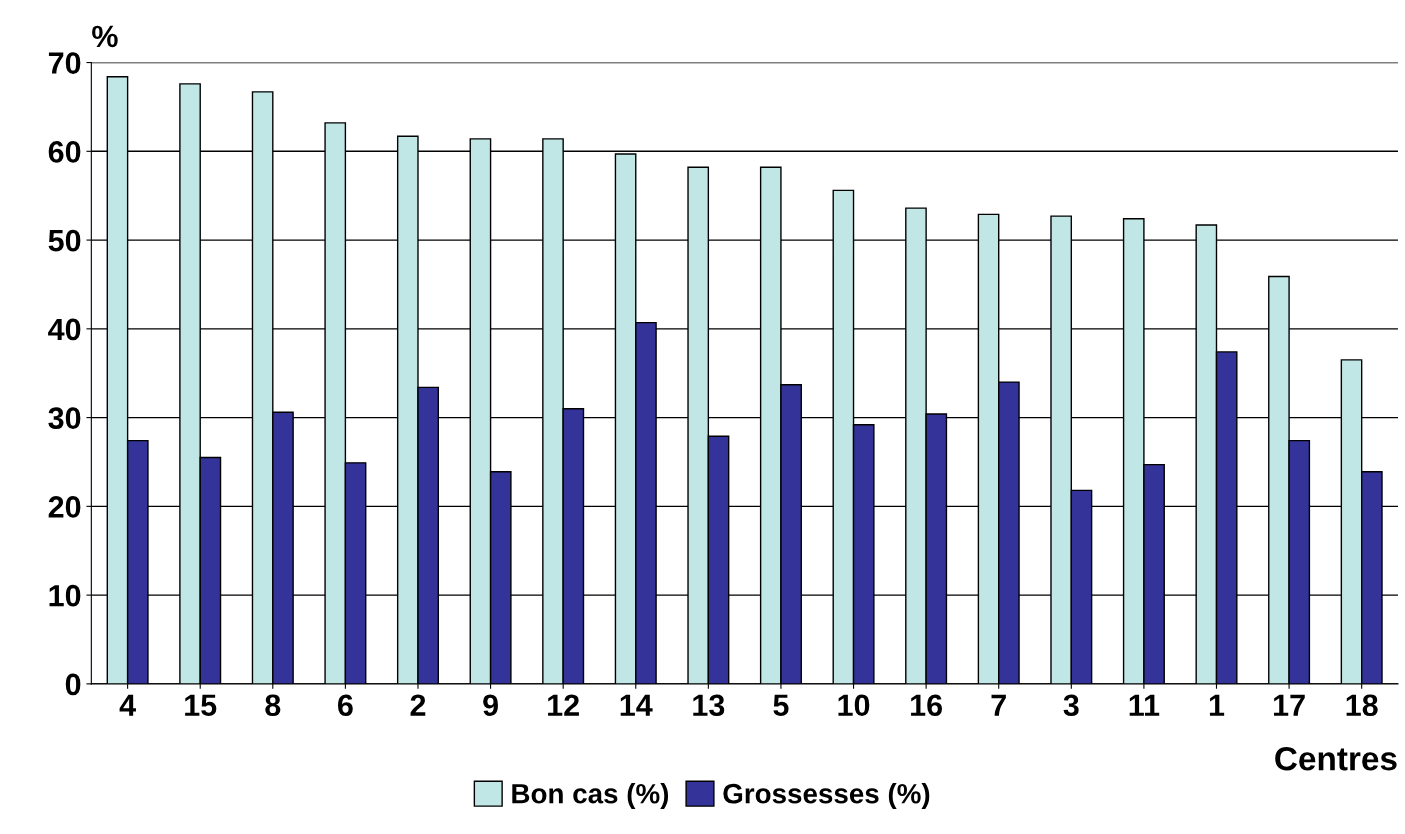 Image resolution: width=1405 pixels, height=834 pixels. What do you see at coordinates (490, 705) in the screenshot?
I see `x-tick-label: 9` at bounding box center [490, 705].